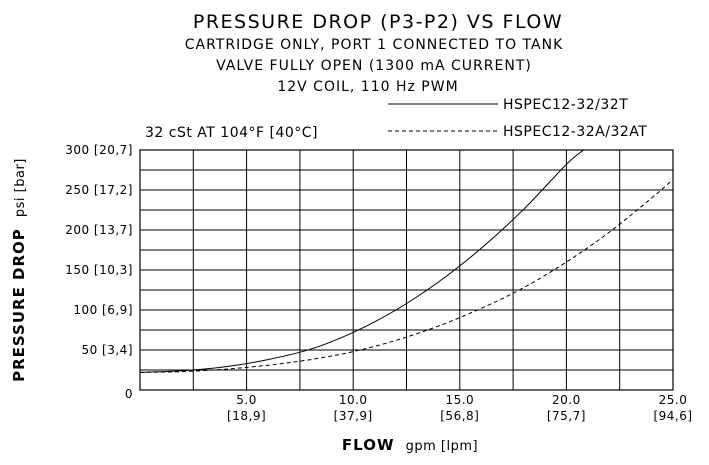 Image resolution: width=709 pixels, height=465 pixels. Describe the element at coordinates (99, 190) in the screenshot. I see `y-tick-label: 250 [17,2]` at that location.